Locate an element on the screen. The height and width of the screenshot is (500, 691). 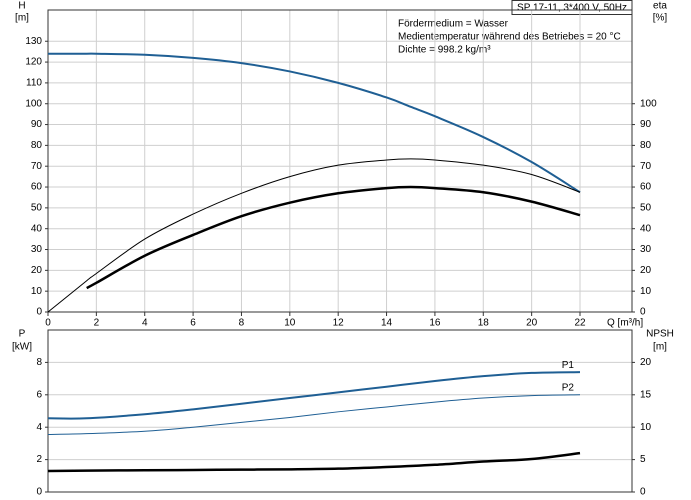
x-tick-label: 18 is located at coordinates (484, 323).